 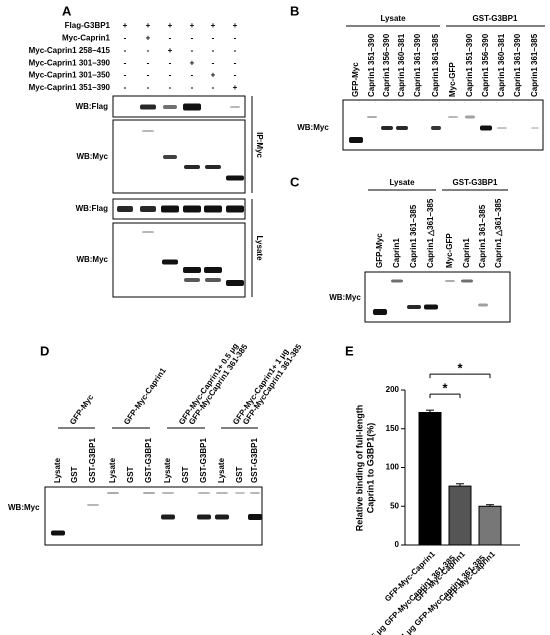 What do you see at coordinates (145, 396) in the screenshot?
I see `group-label: GFP-Myc-Caprin1` at bounding box center [145, 396].